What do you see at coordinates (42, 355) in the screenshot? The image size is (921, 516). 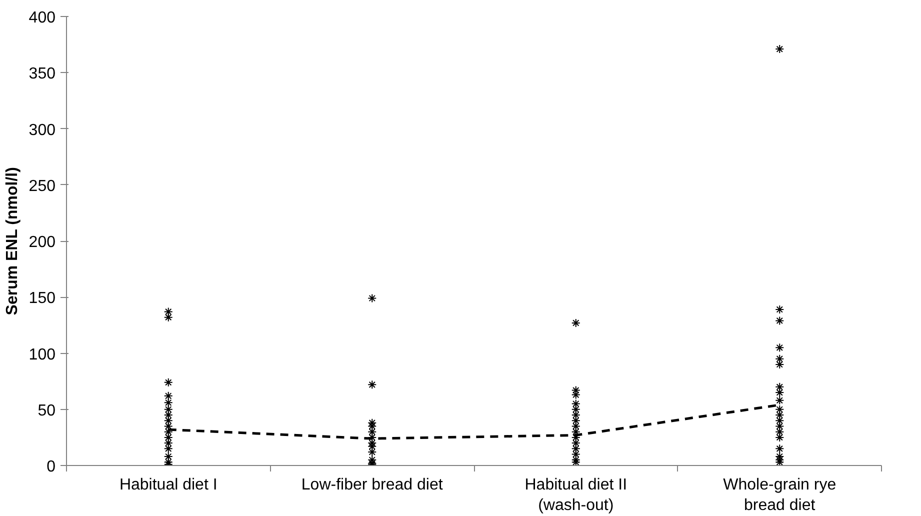 I see `y-tick-label: 100` at bounding box center [42, 355].